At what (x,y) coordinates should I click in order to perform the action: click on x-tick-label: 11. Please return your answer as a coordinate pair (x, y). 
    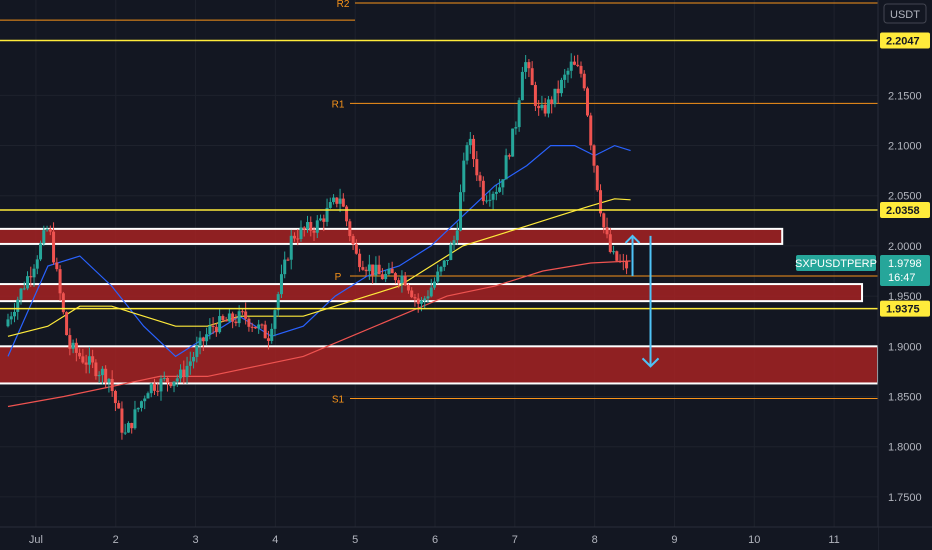
    Looking at the image, I should click on (833, 540).